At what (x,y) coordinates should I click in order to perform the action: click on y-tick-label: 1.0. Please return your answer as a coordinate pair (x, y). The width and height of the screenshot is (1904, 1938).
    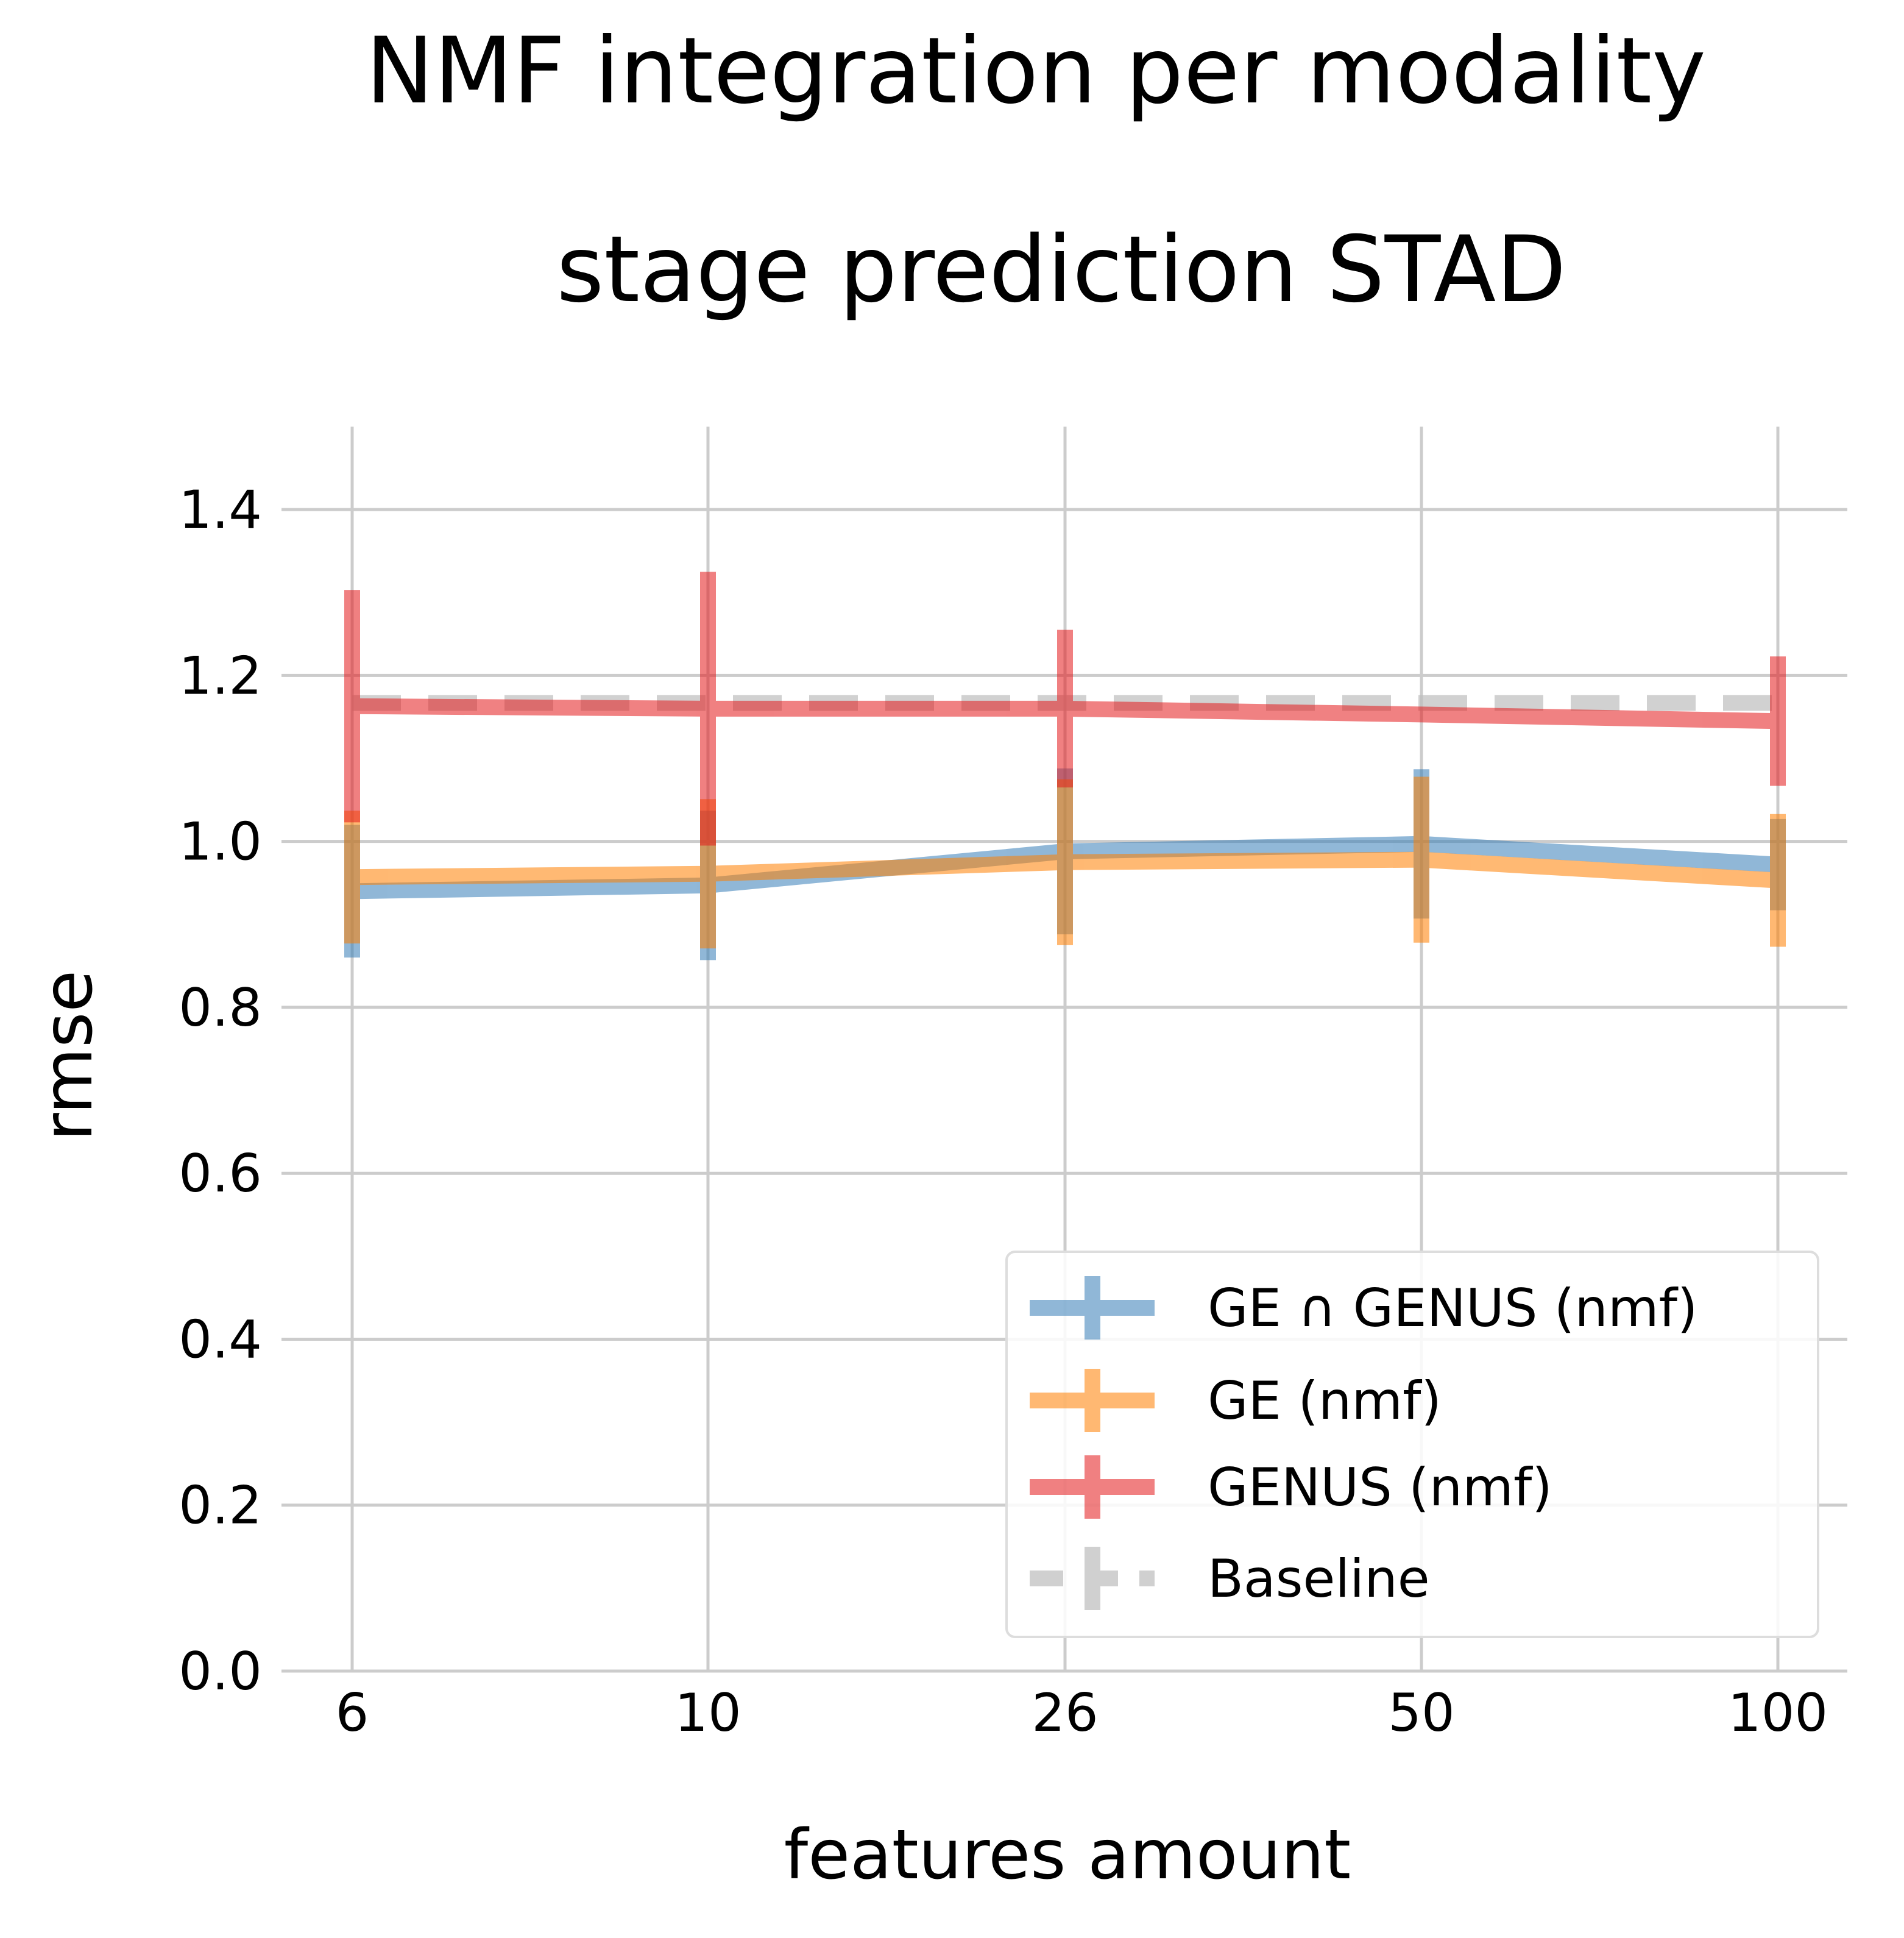
    Looking at the image, I should click on (221, 843).